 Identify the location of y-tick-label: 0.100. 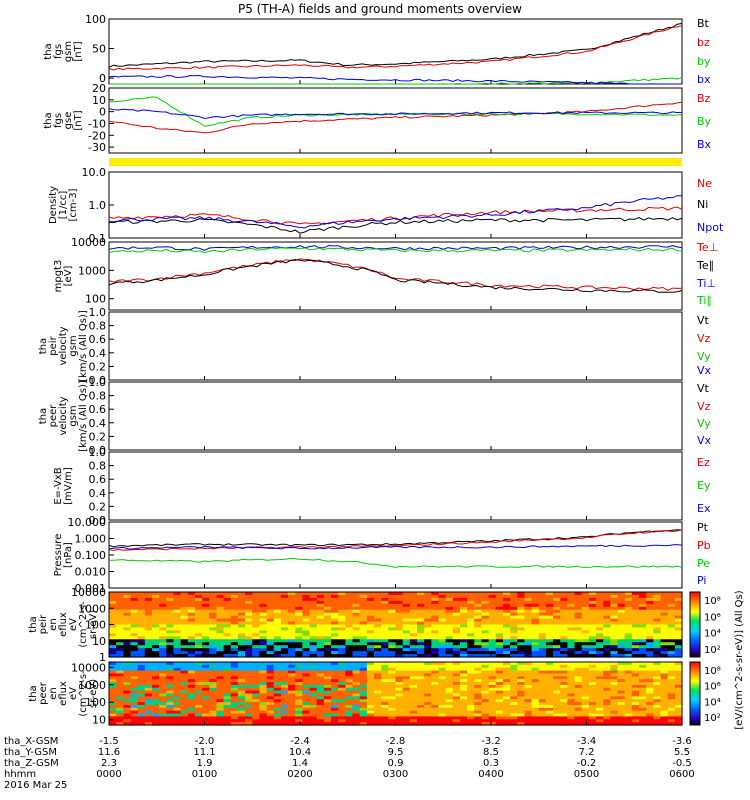
(91, 555).